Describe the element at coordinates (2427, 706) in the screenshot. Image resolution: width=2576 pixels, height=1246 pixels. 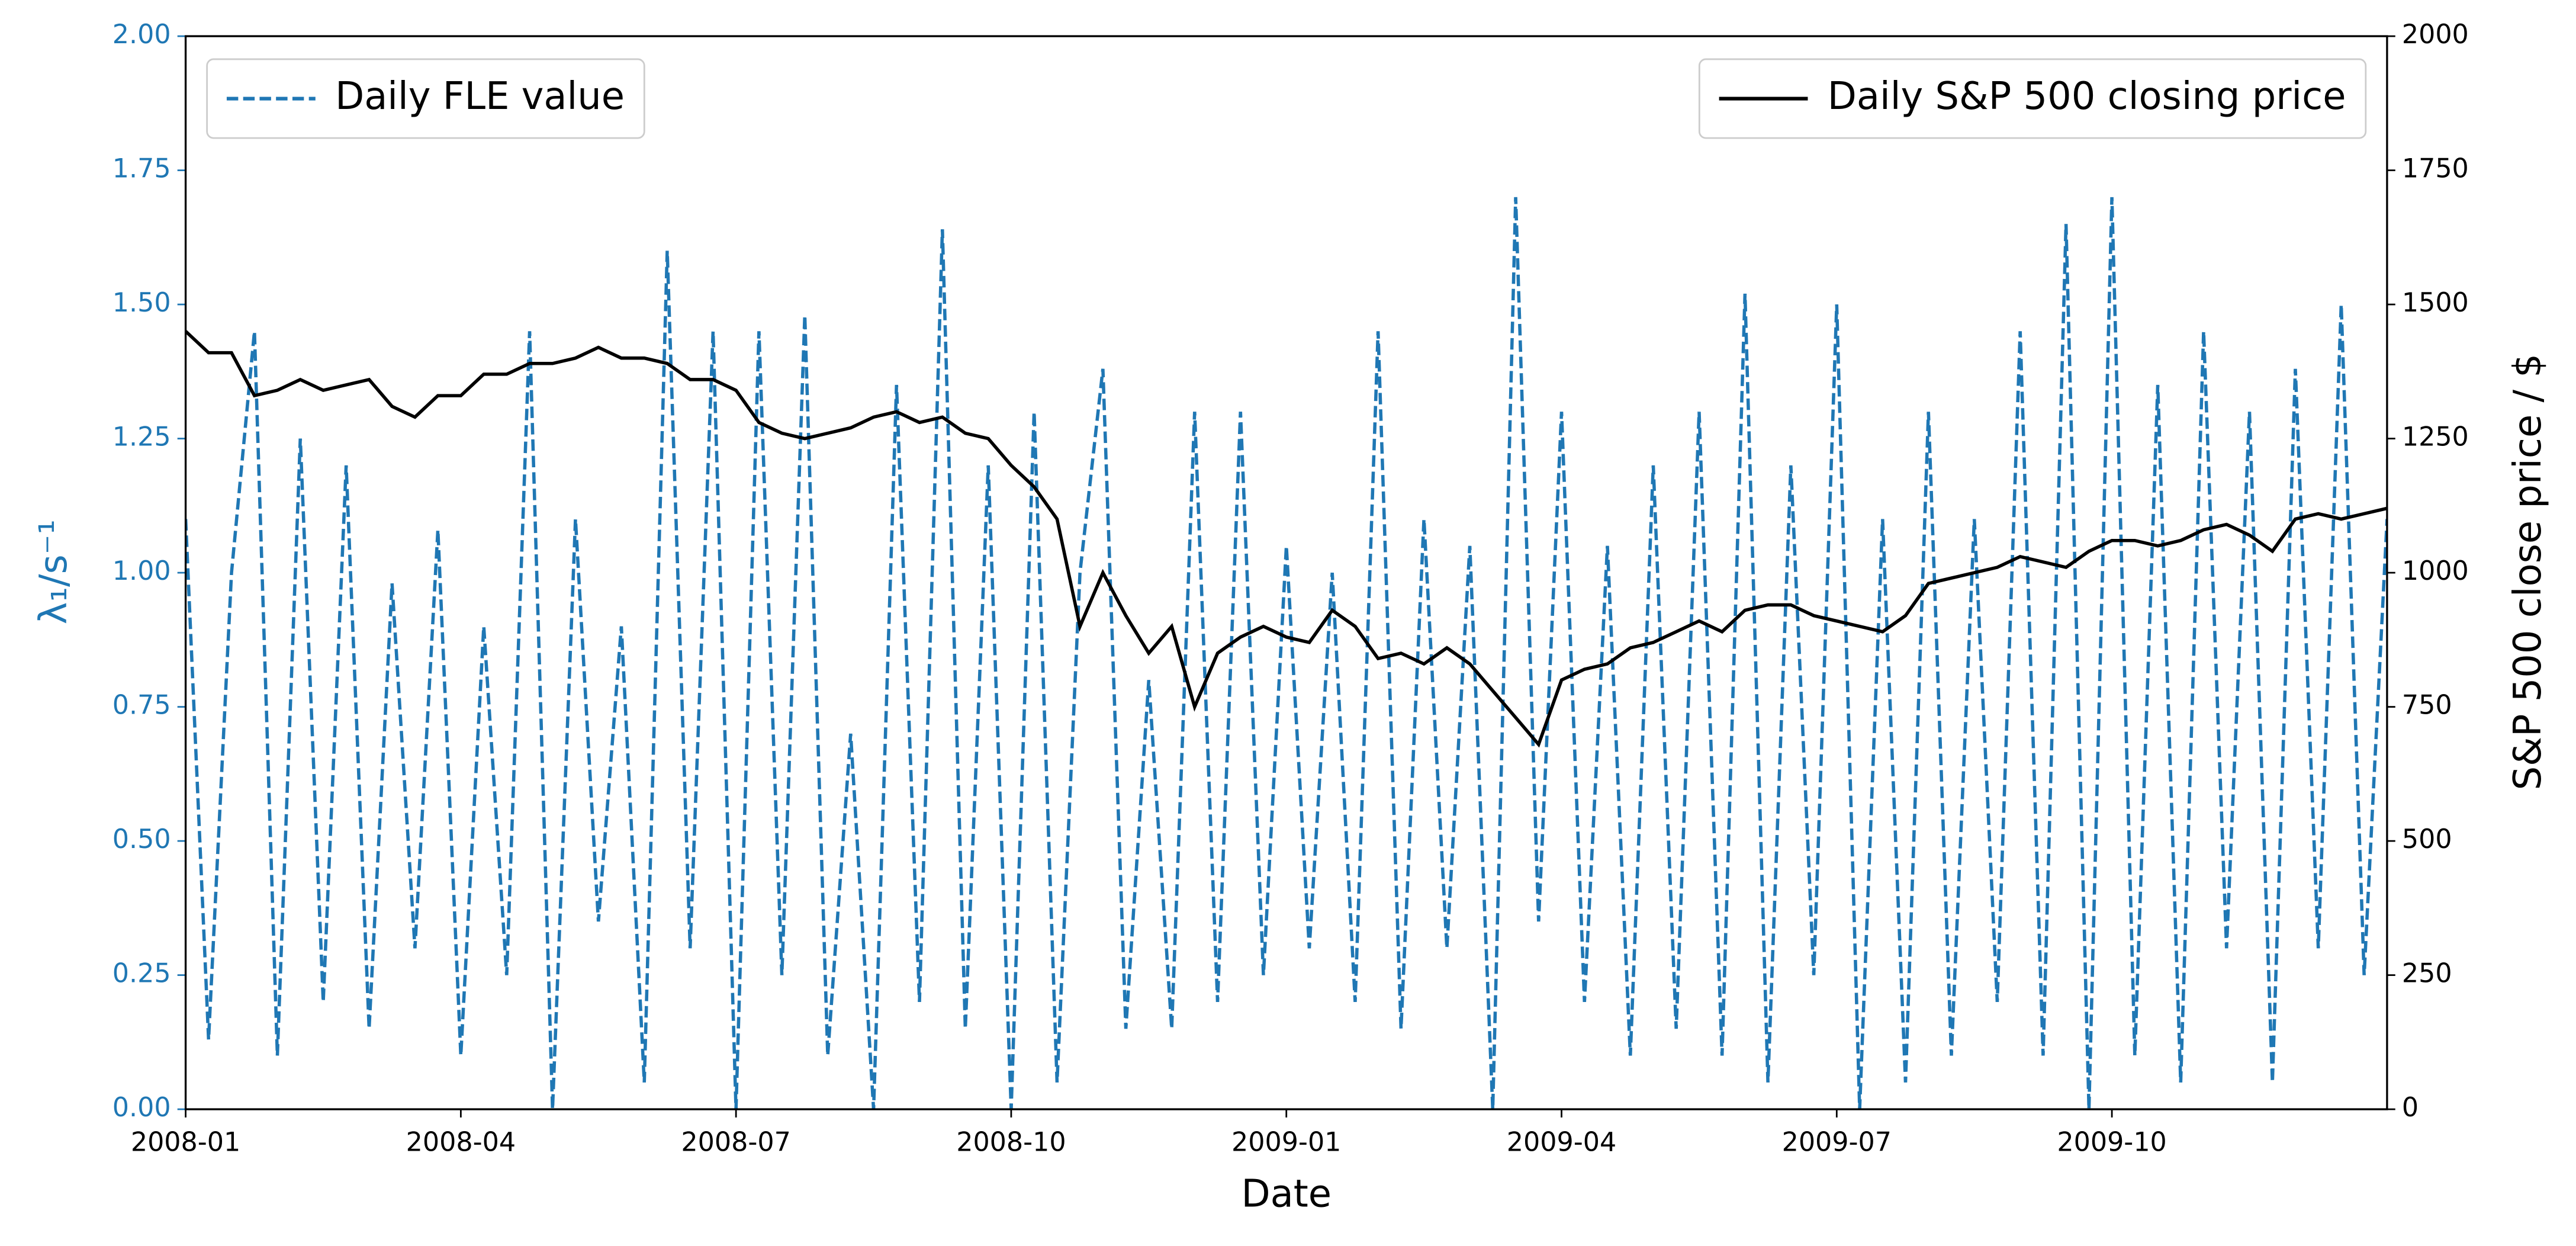
I see `y2-tick-label: 750` at that location.